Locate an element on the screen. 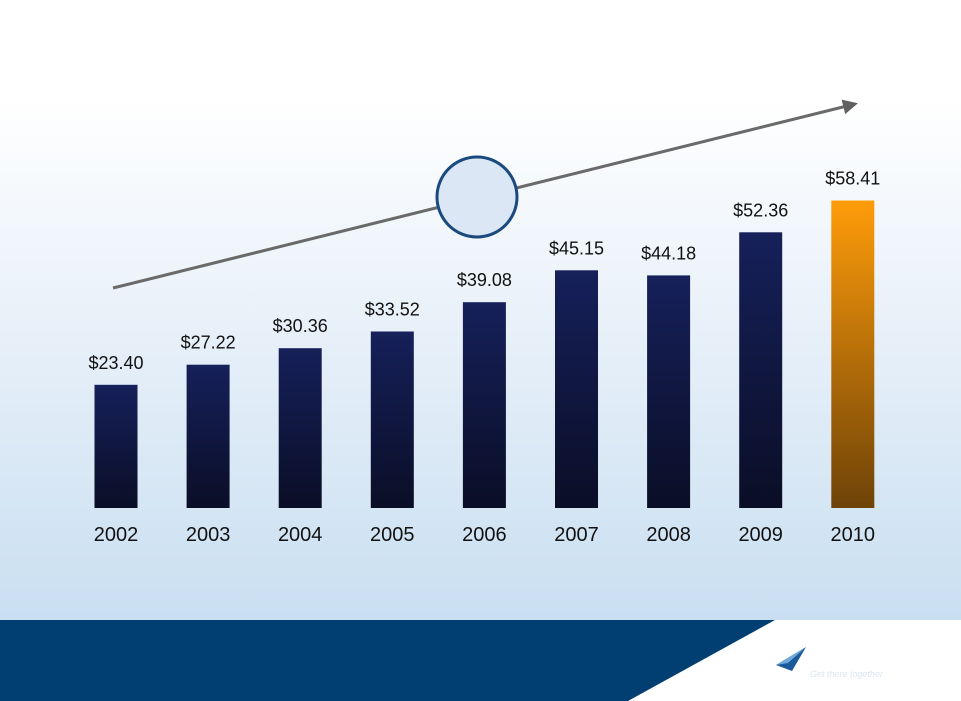  x-tick-label-2002: 2002 is located at coordinates (116, 535).